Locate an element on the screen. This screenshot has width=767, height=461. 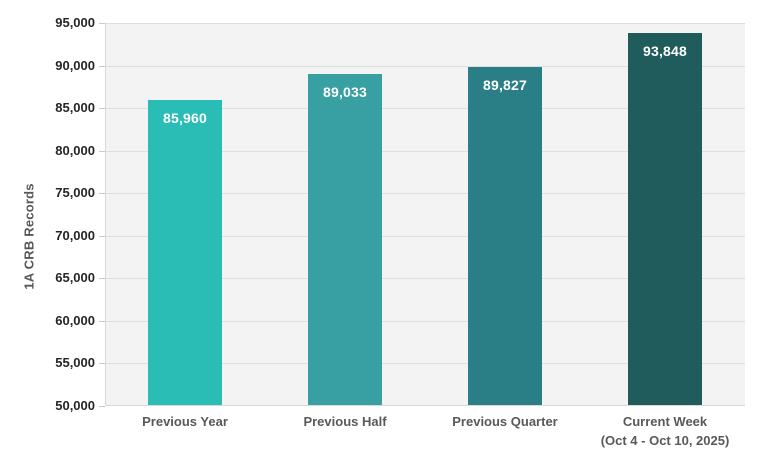
x-category-label: Previous Half is located at coordinates (345, 421).